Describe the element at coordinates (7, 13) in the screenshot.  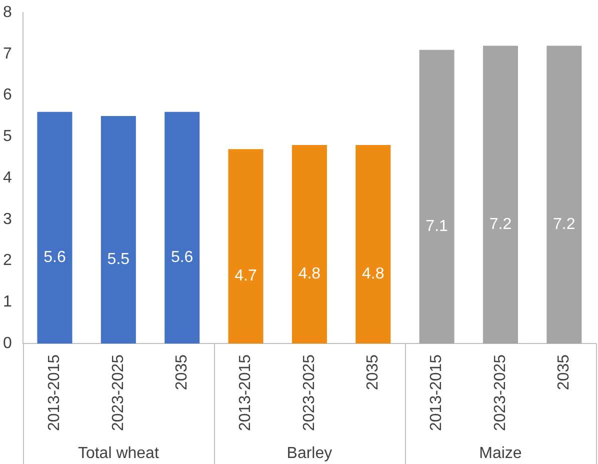
I see `y-tick-label: 8` at that location.